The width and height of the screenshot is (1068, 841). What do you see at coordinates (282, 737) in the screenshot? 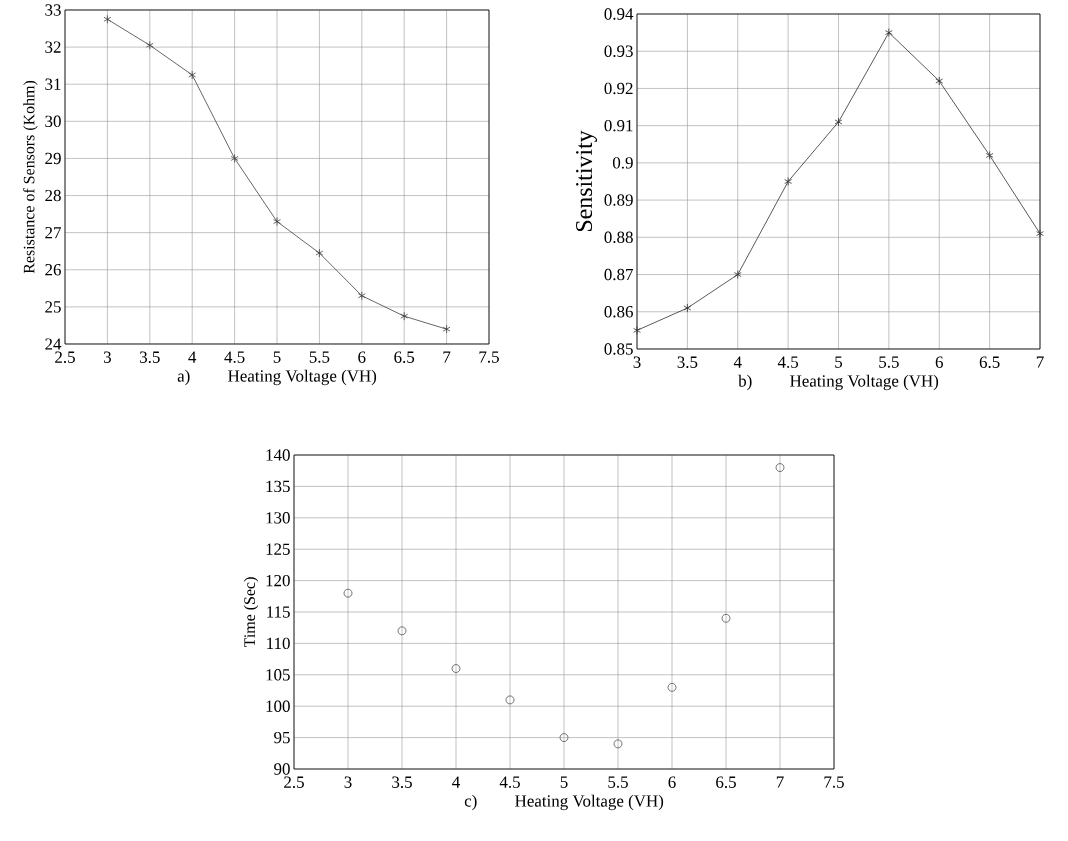
I see `y-tick-label: 95` at bounding box center [282, 737].